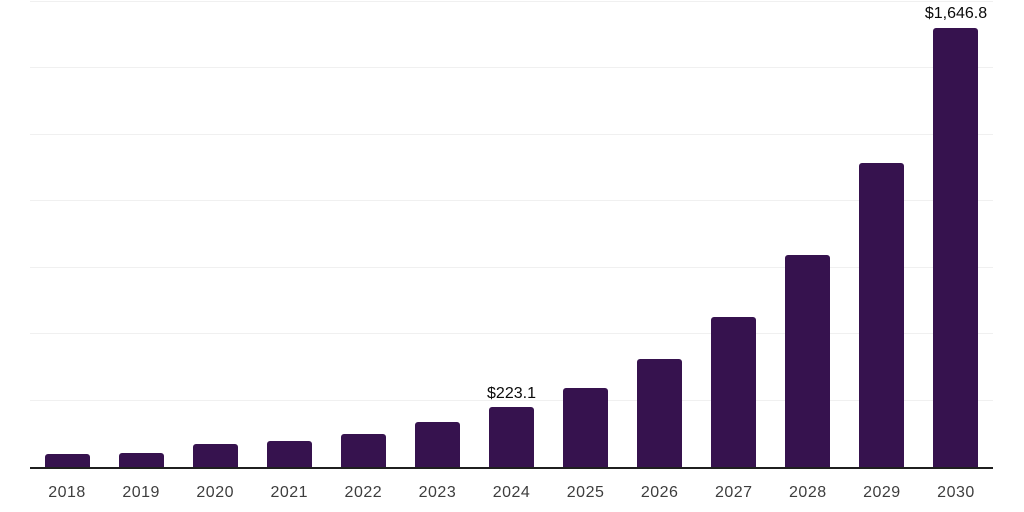 Image resolution: width=1024 pixels, height=512 pixels. Describe the element at coordinates (437, 444) in the screenshot. I see `bar-2023` at that location.